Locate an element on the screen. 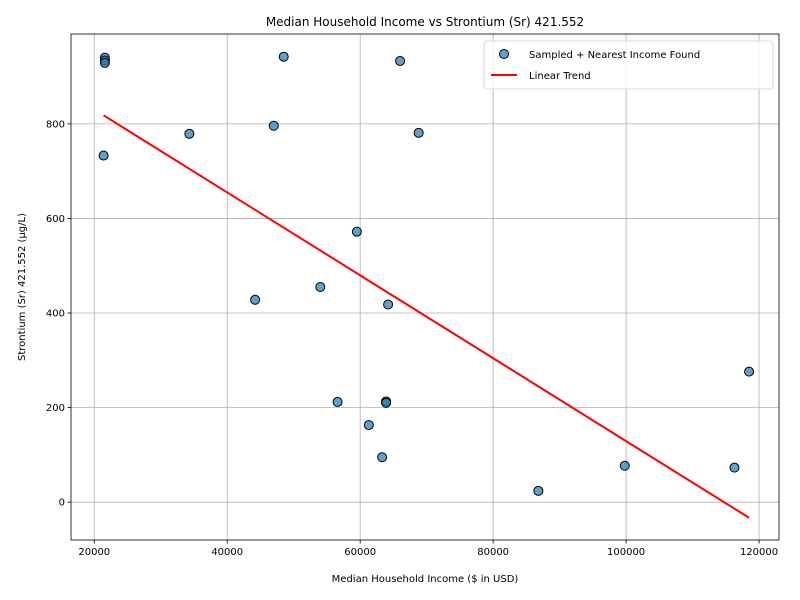 Image resolution: width=800 pixels, height=600 pixels. y-tick-label: 200 is located at coordinates (55, 408).